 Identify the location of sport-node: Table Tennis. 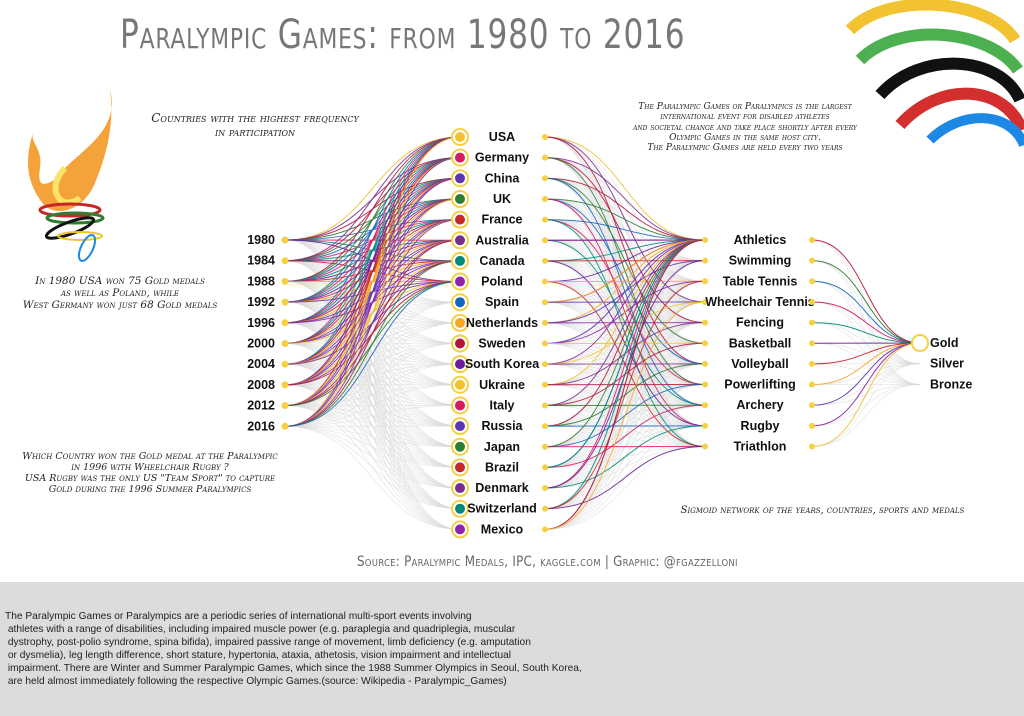
(758, 281).